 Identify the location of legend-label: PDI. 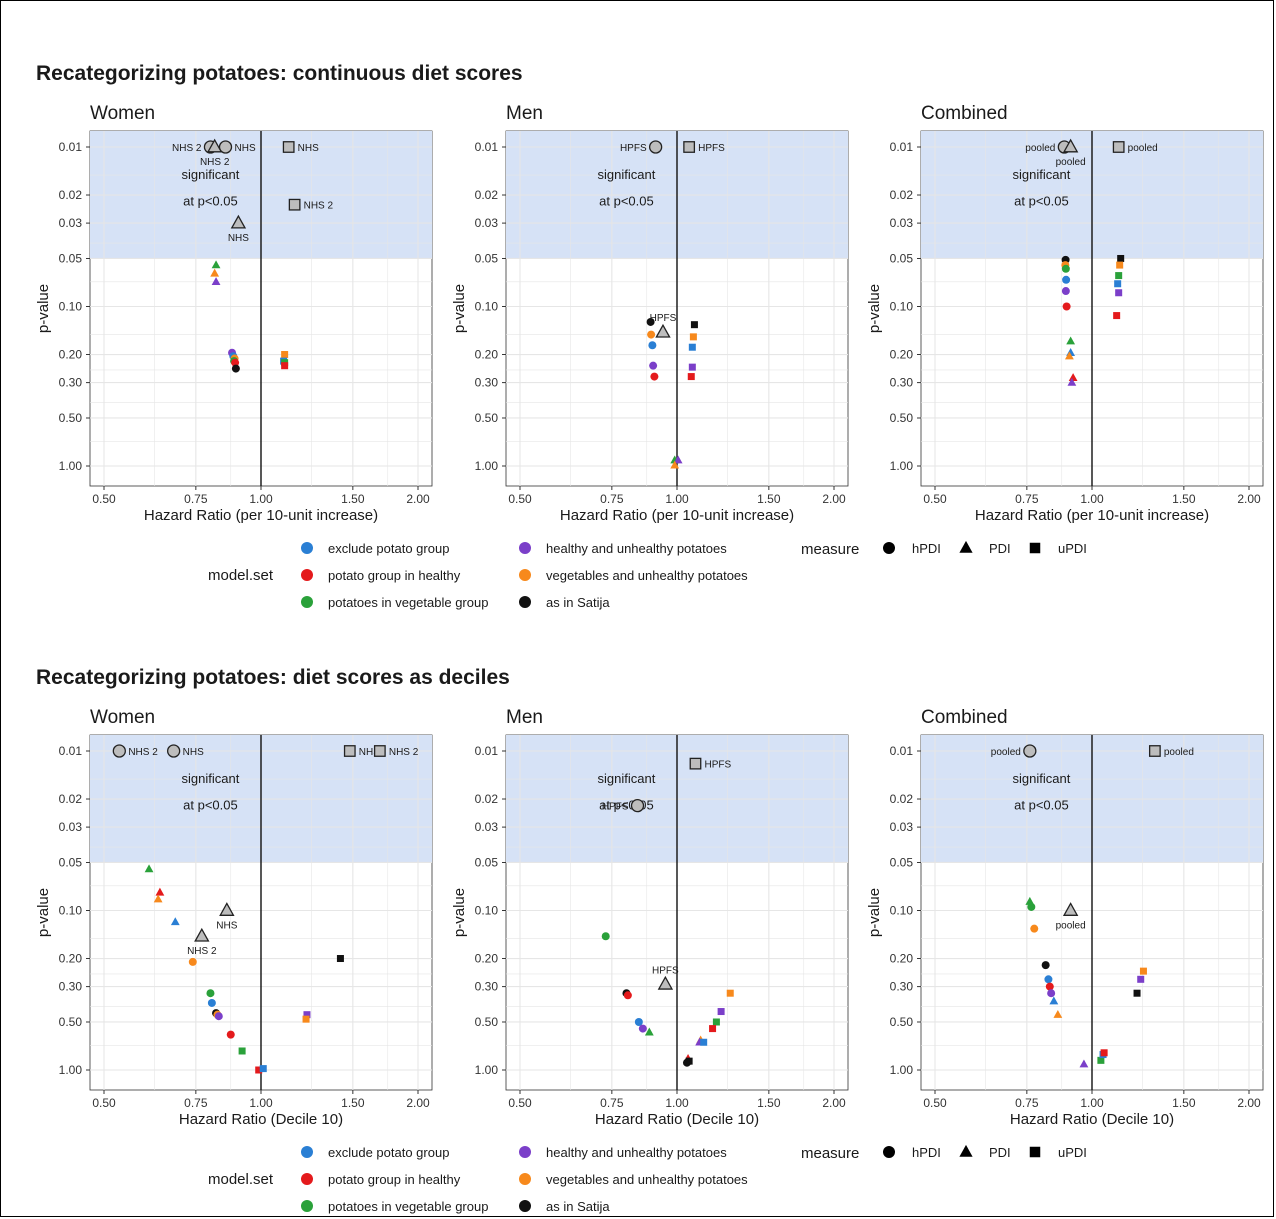
(1000, 548).